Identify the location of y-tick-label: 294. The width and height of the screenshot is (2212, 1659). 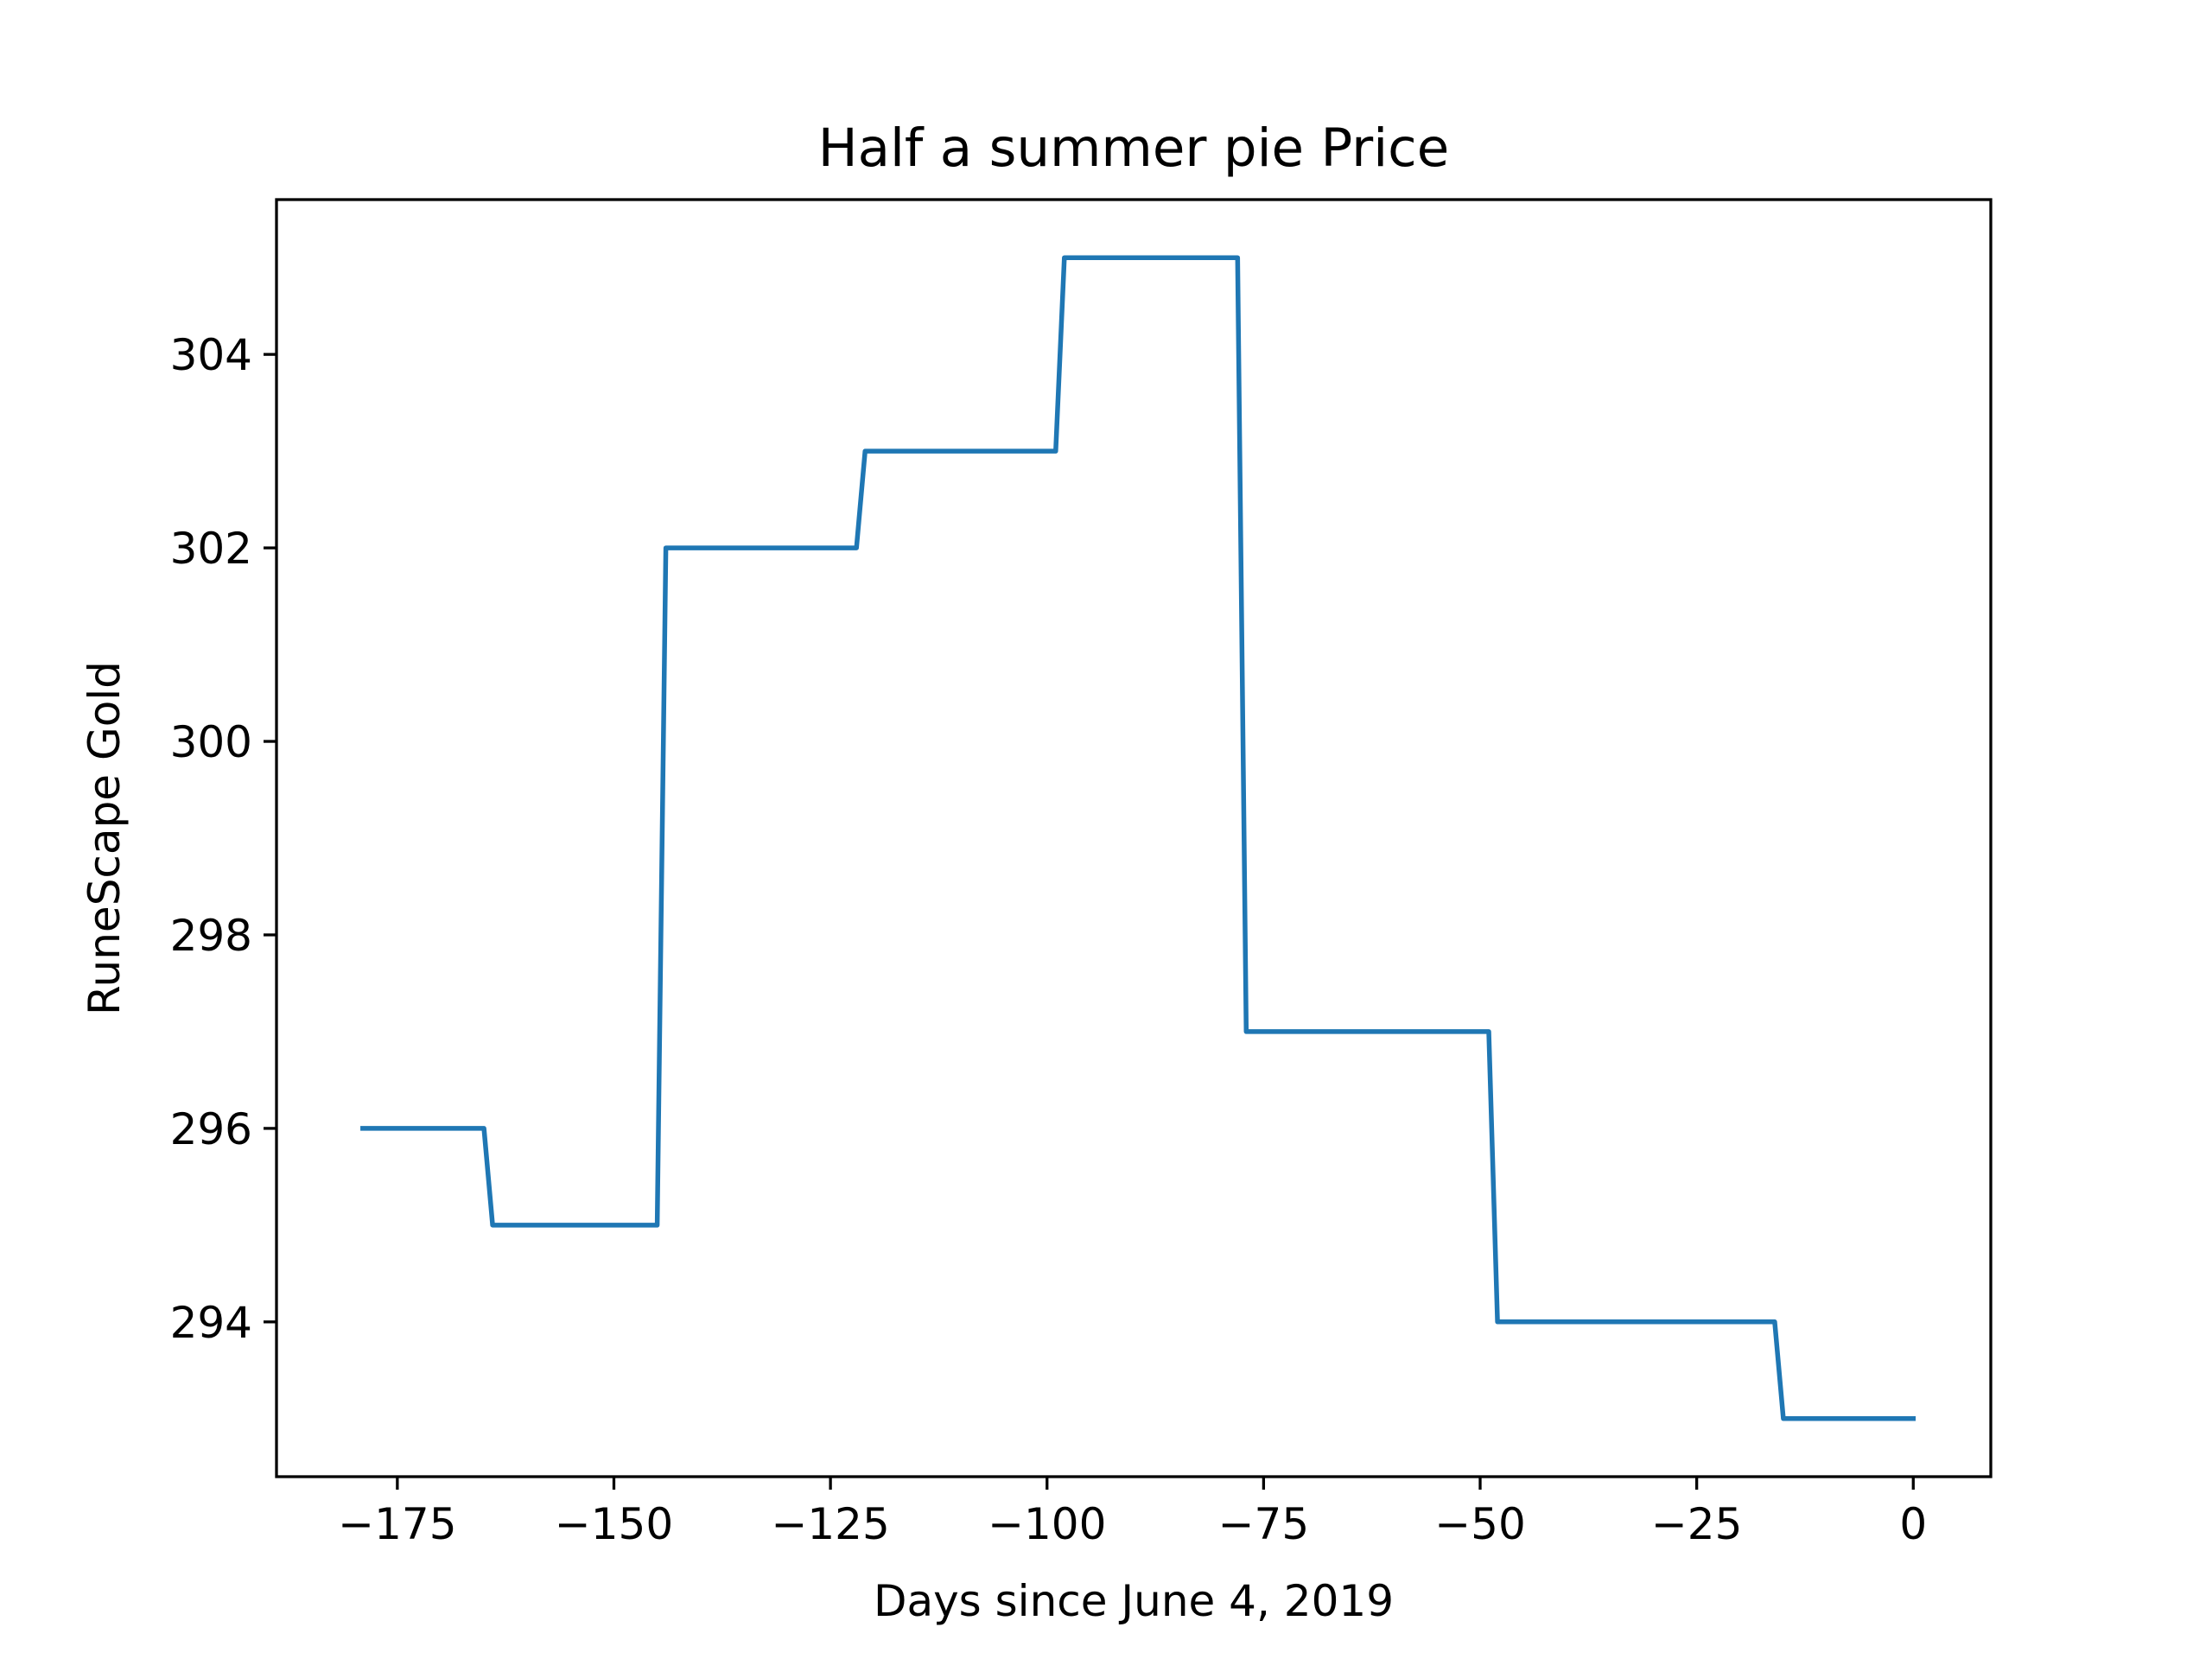
(211, 1323).